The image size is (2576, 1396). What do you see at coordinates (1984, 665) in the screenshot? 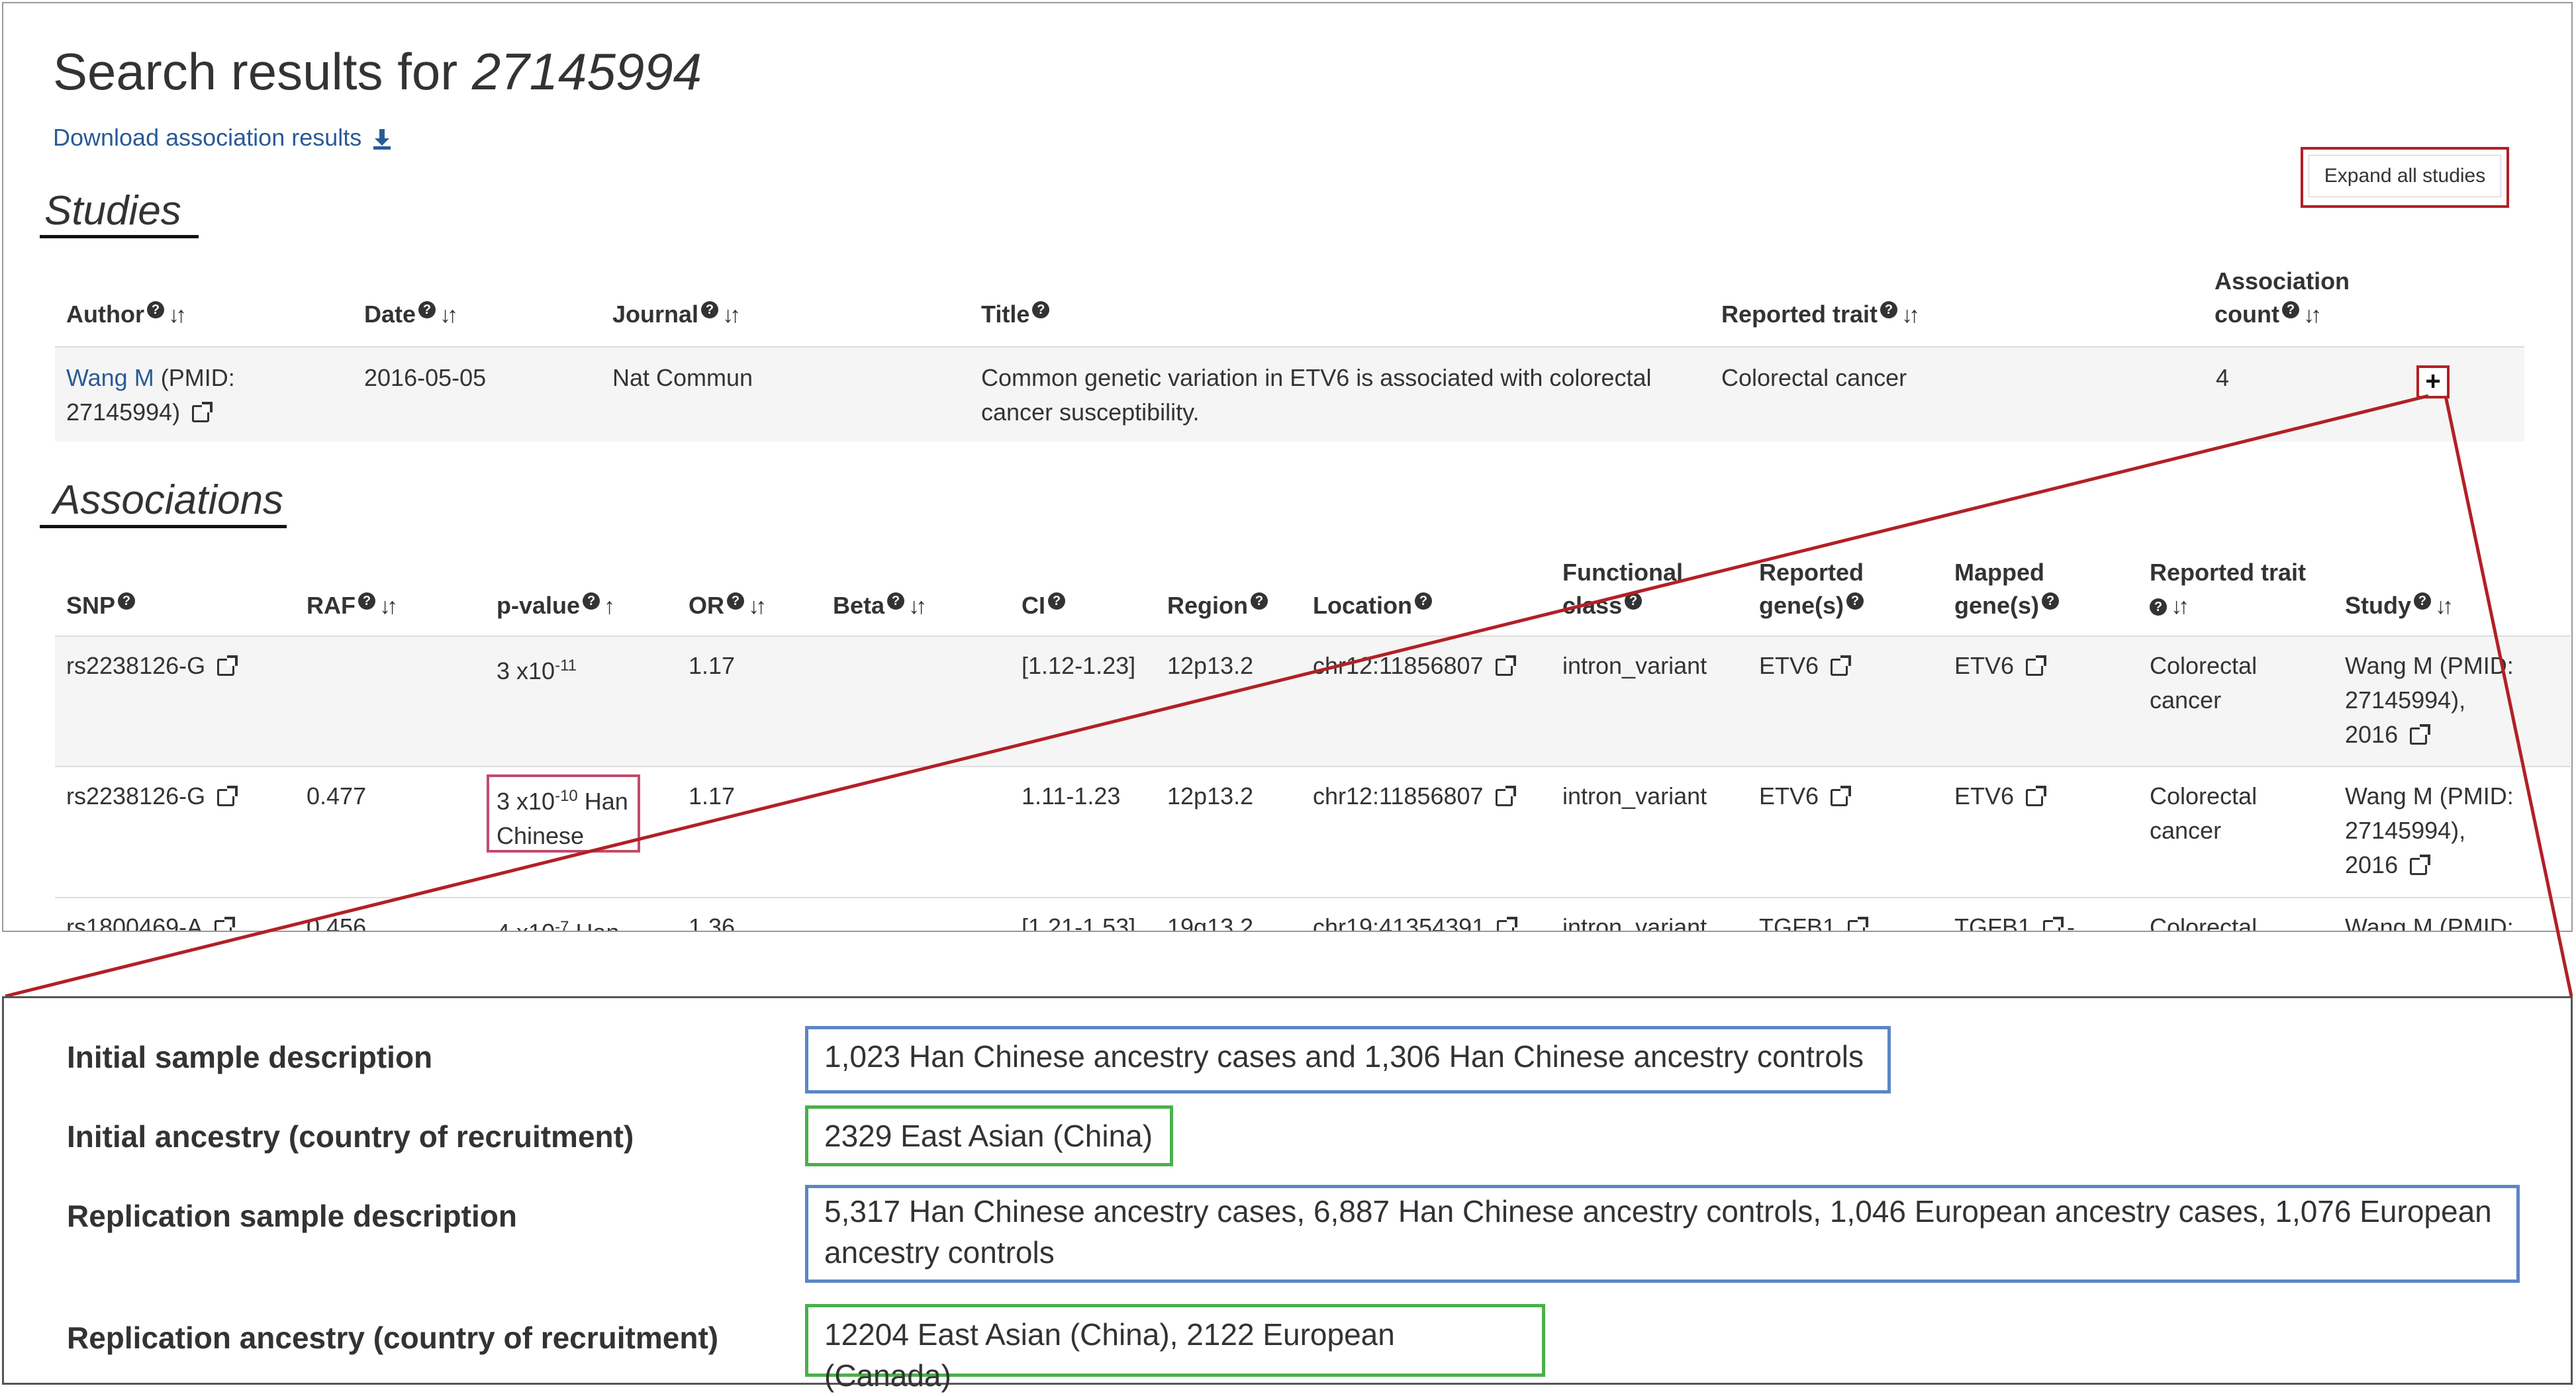
I see `mapped-gene-label: ETV6` at bounding box center [1984, 665].